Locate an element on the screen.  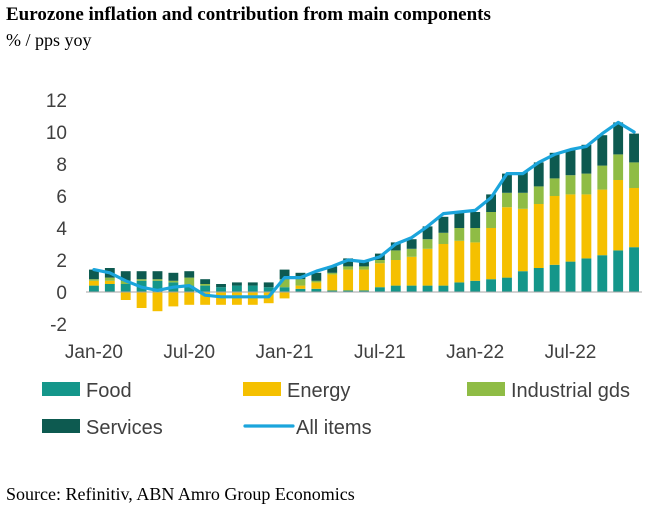
legend-item-industrial-gds: Industrial gds is located at coordinates (548, 391).